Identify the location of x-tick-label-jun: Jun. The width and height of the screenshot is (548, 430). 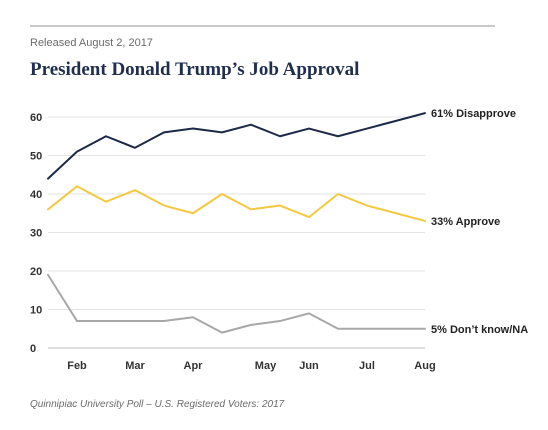
(309, 366).